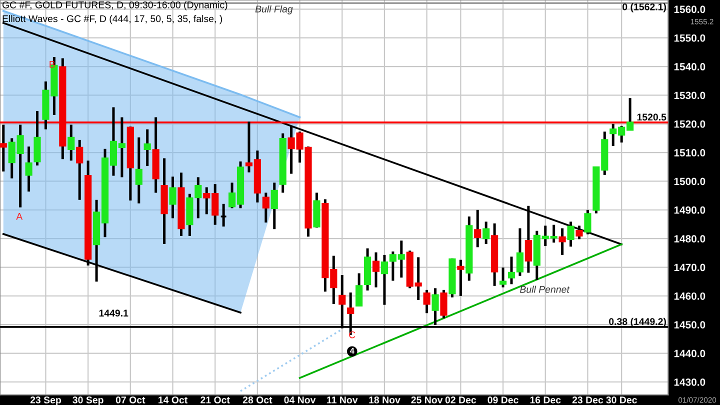 This screenshot has width=720, height=405. I want to click on annotation: 4, so click(352, 351).